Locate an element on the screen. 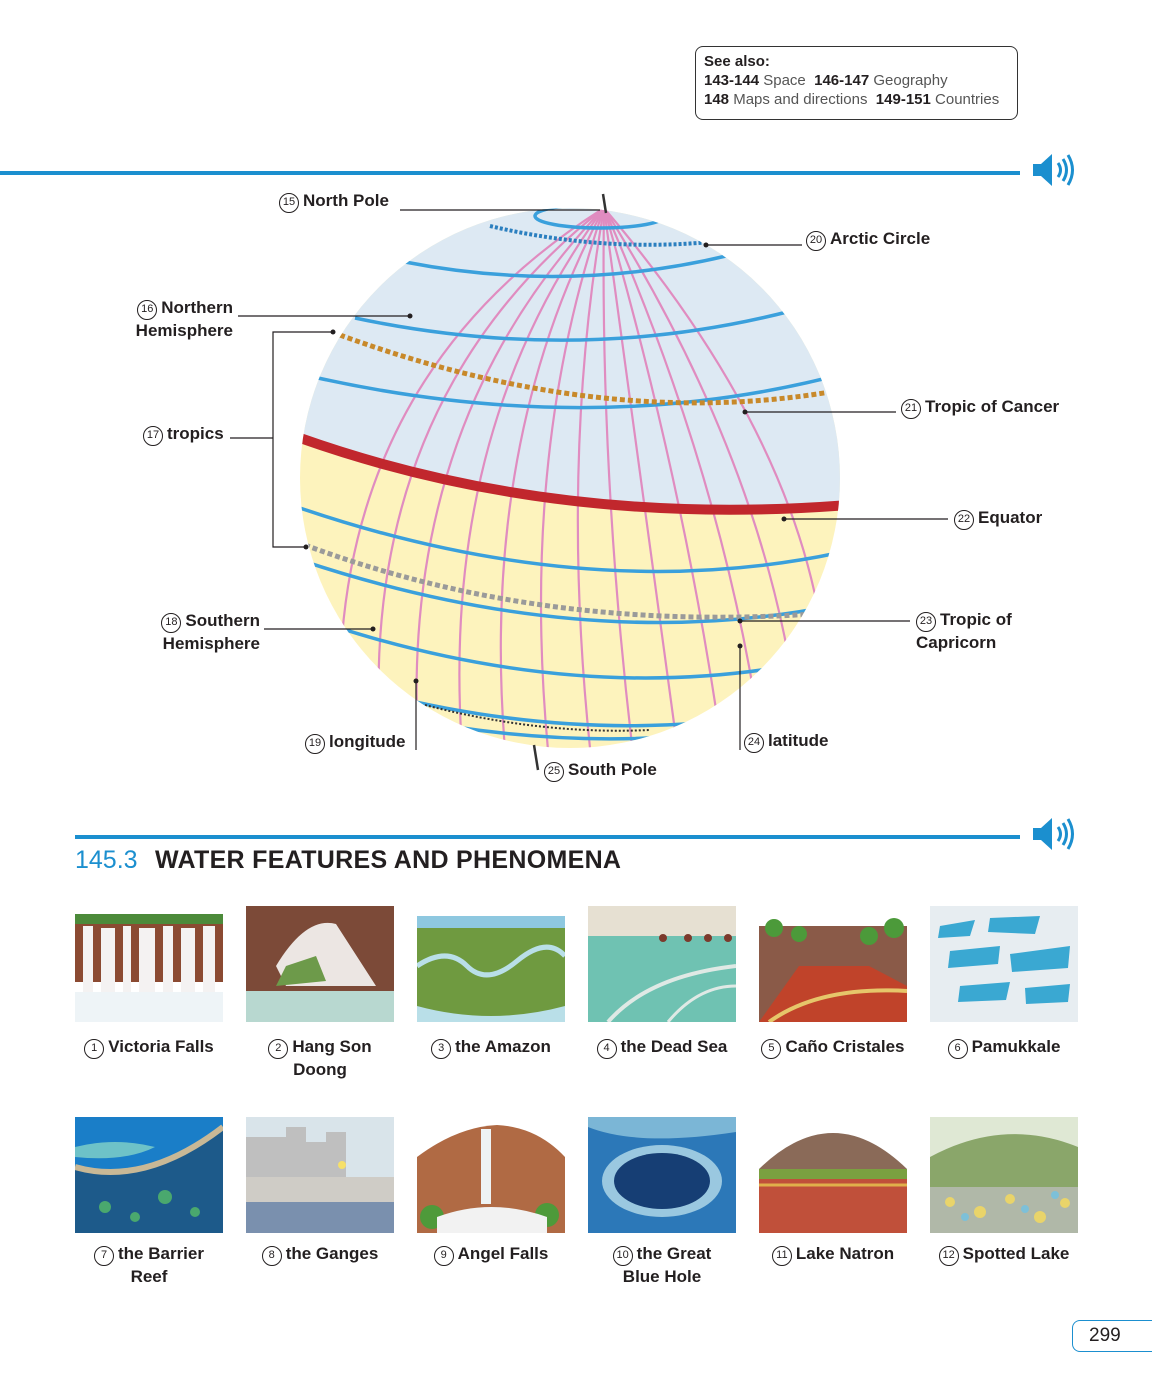  feature-number: 10 is located at coordinates (622, 1256).